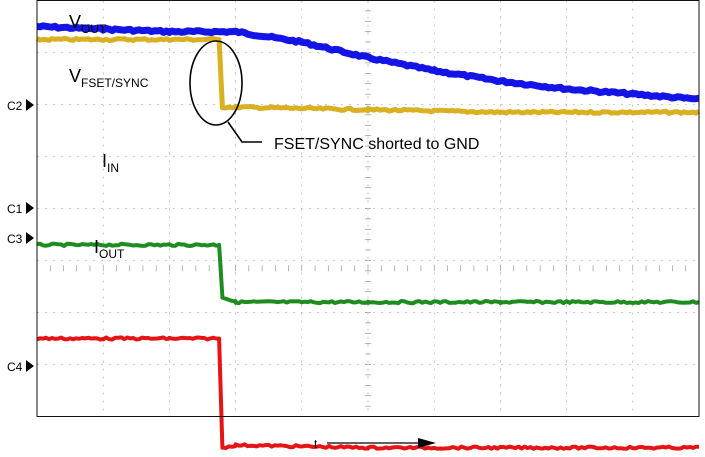  What do you see at coordinates (88, 24) in the screenshot?
I see `series-label-vout: VOUT` at bounding box center [88, 24].